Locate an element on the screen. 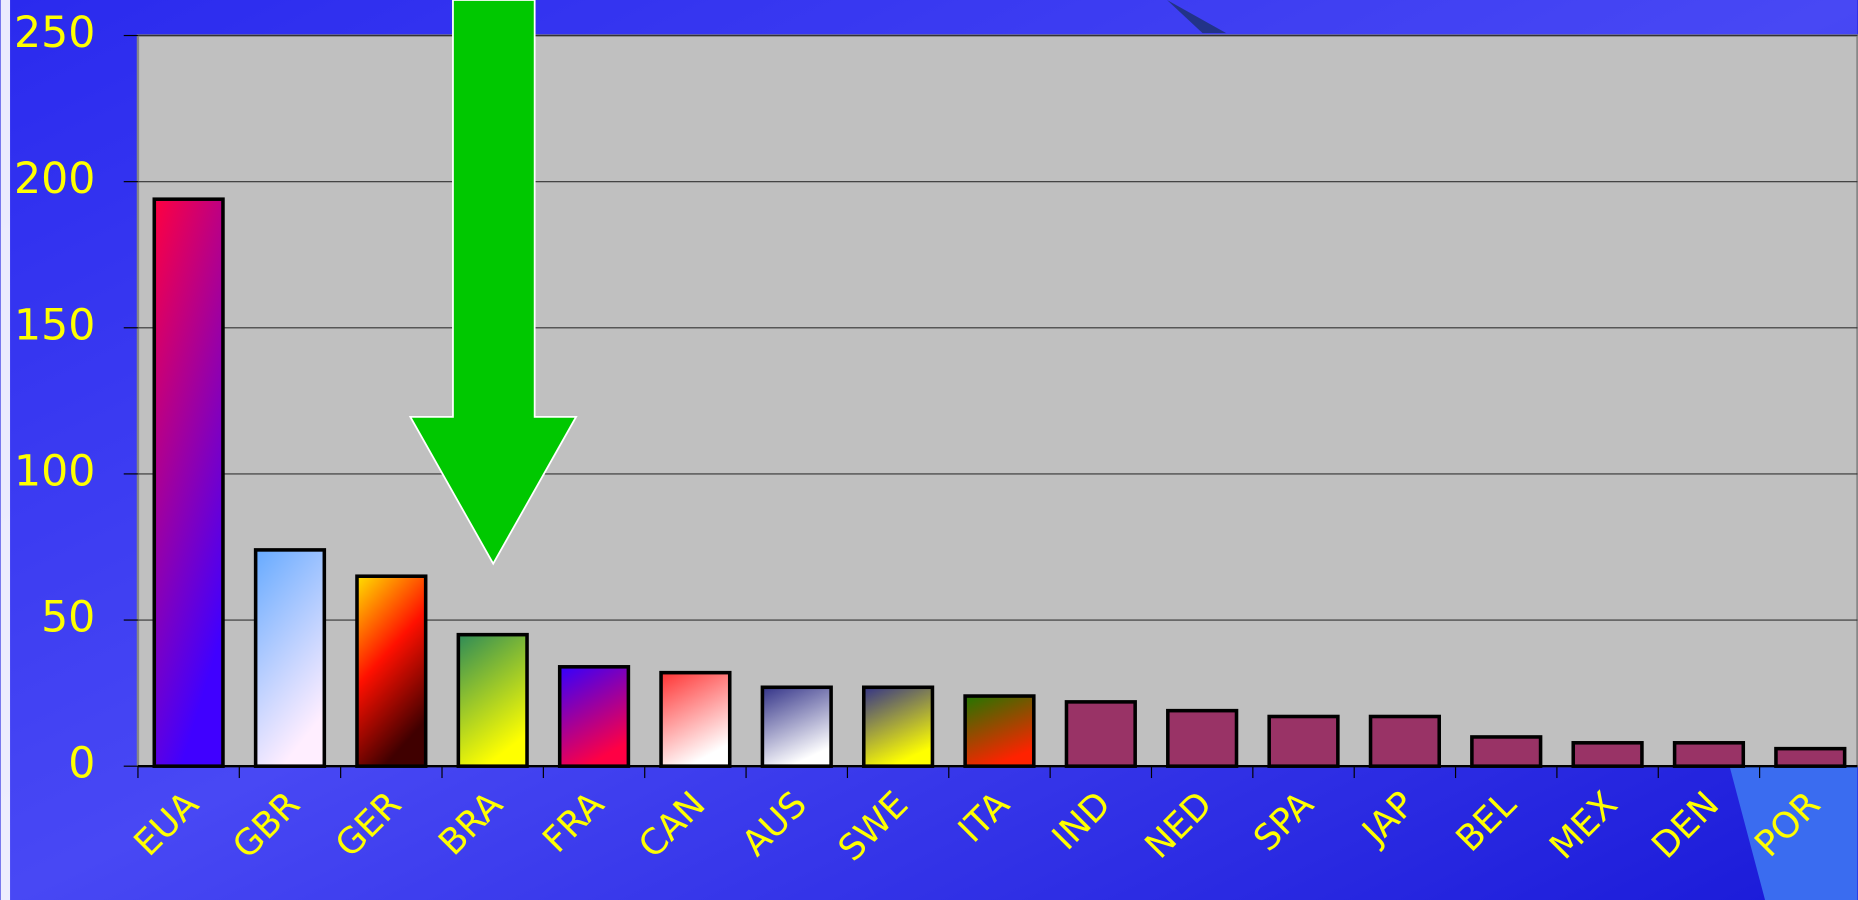 This screenshot has width=1858, height=900. y-tick-label: 0 is located at coordinates (81, 764).